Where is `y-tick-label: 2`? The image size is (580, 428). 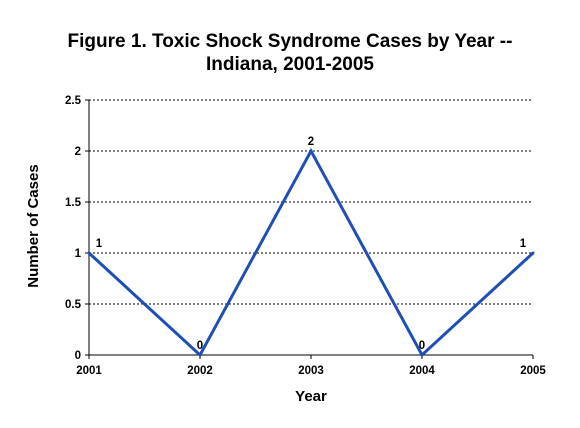 y-tick-label: 2 is located at coordinates (78, 152).